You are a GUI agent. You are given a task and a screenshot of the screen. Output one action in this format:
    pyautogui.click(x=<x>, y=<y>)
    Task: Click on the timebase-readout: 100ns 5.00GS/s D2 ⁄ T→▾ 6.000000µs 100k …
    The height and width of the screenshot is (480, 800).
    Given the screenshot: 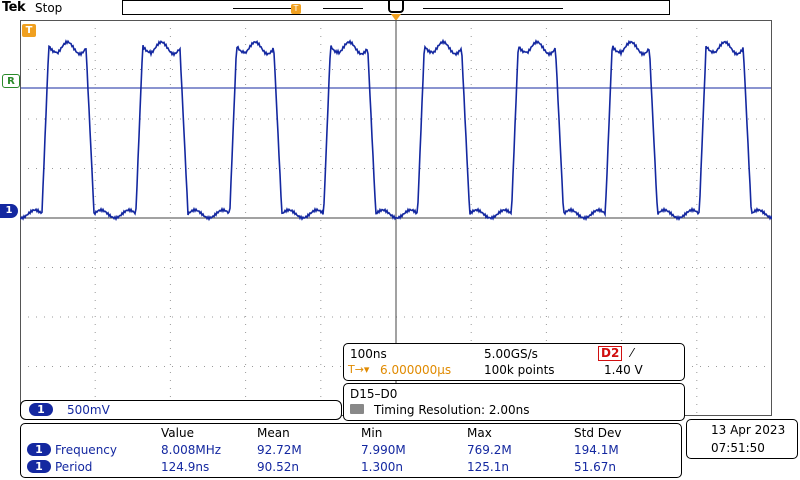 What is the action you would take?
    pyautogui.click(x=514, y=362)
    